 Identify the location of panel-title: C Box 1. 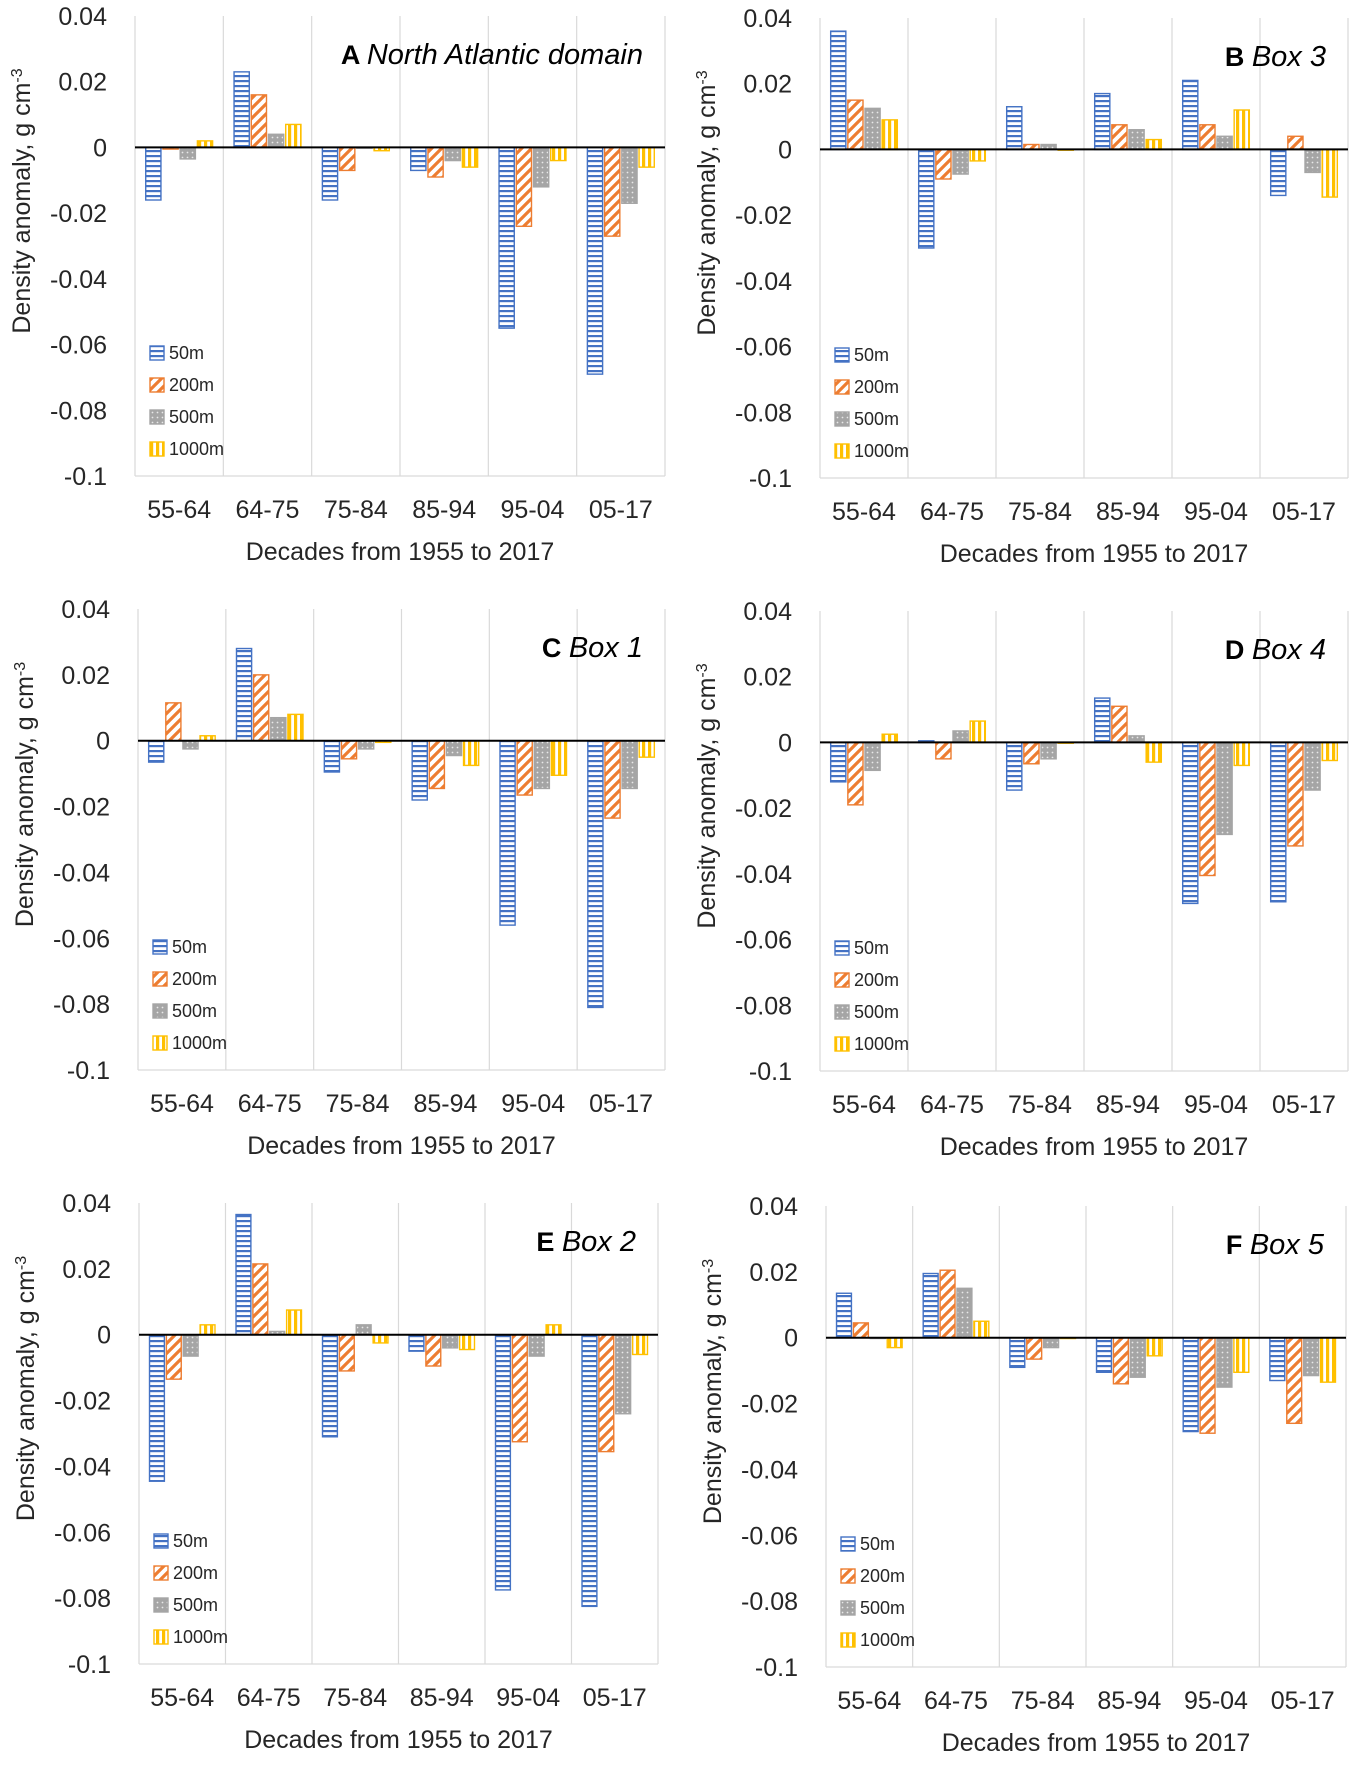
(592, 648).